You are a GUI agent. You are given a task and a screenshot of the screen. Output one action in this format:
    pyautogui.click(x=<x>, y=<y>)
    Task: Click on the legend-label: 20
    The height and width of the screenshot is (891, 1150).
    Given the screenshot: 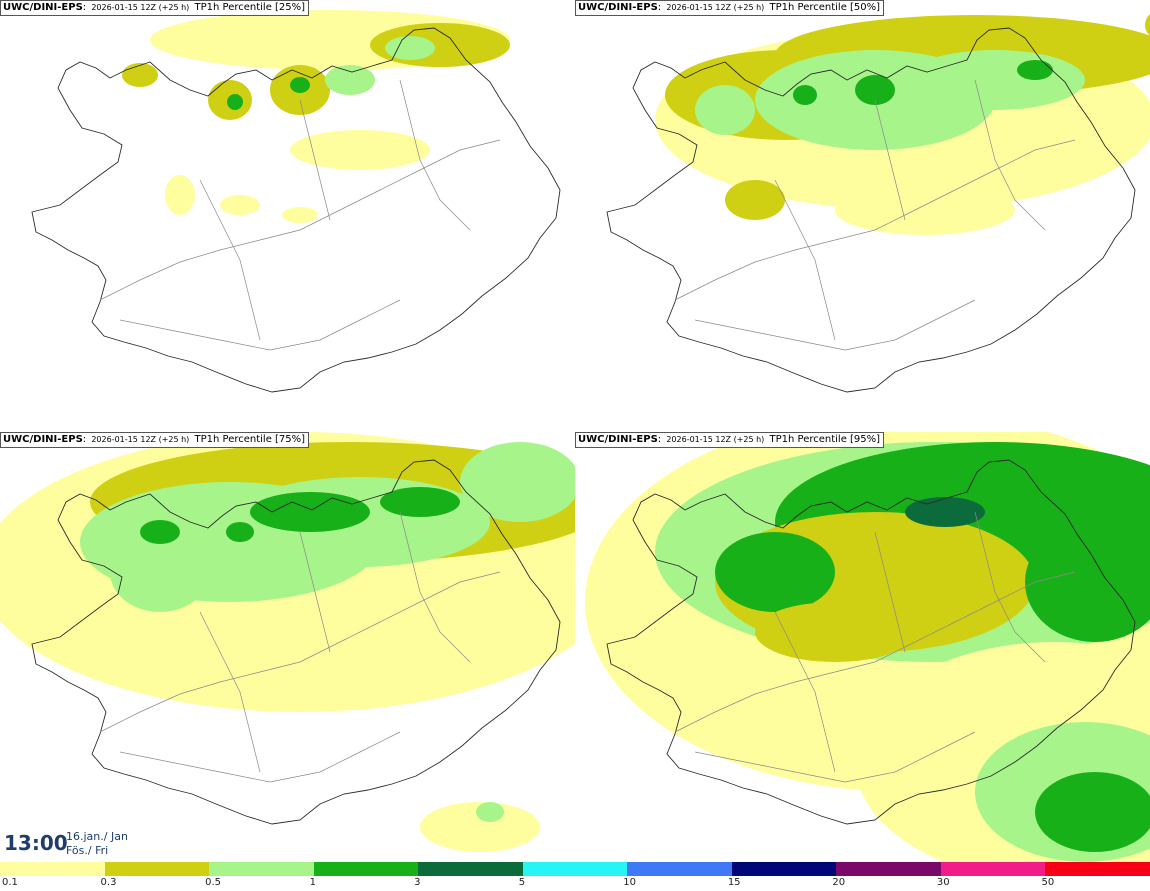 What is the action you would take?
    pyautogui.click(x=839, y=882)
    